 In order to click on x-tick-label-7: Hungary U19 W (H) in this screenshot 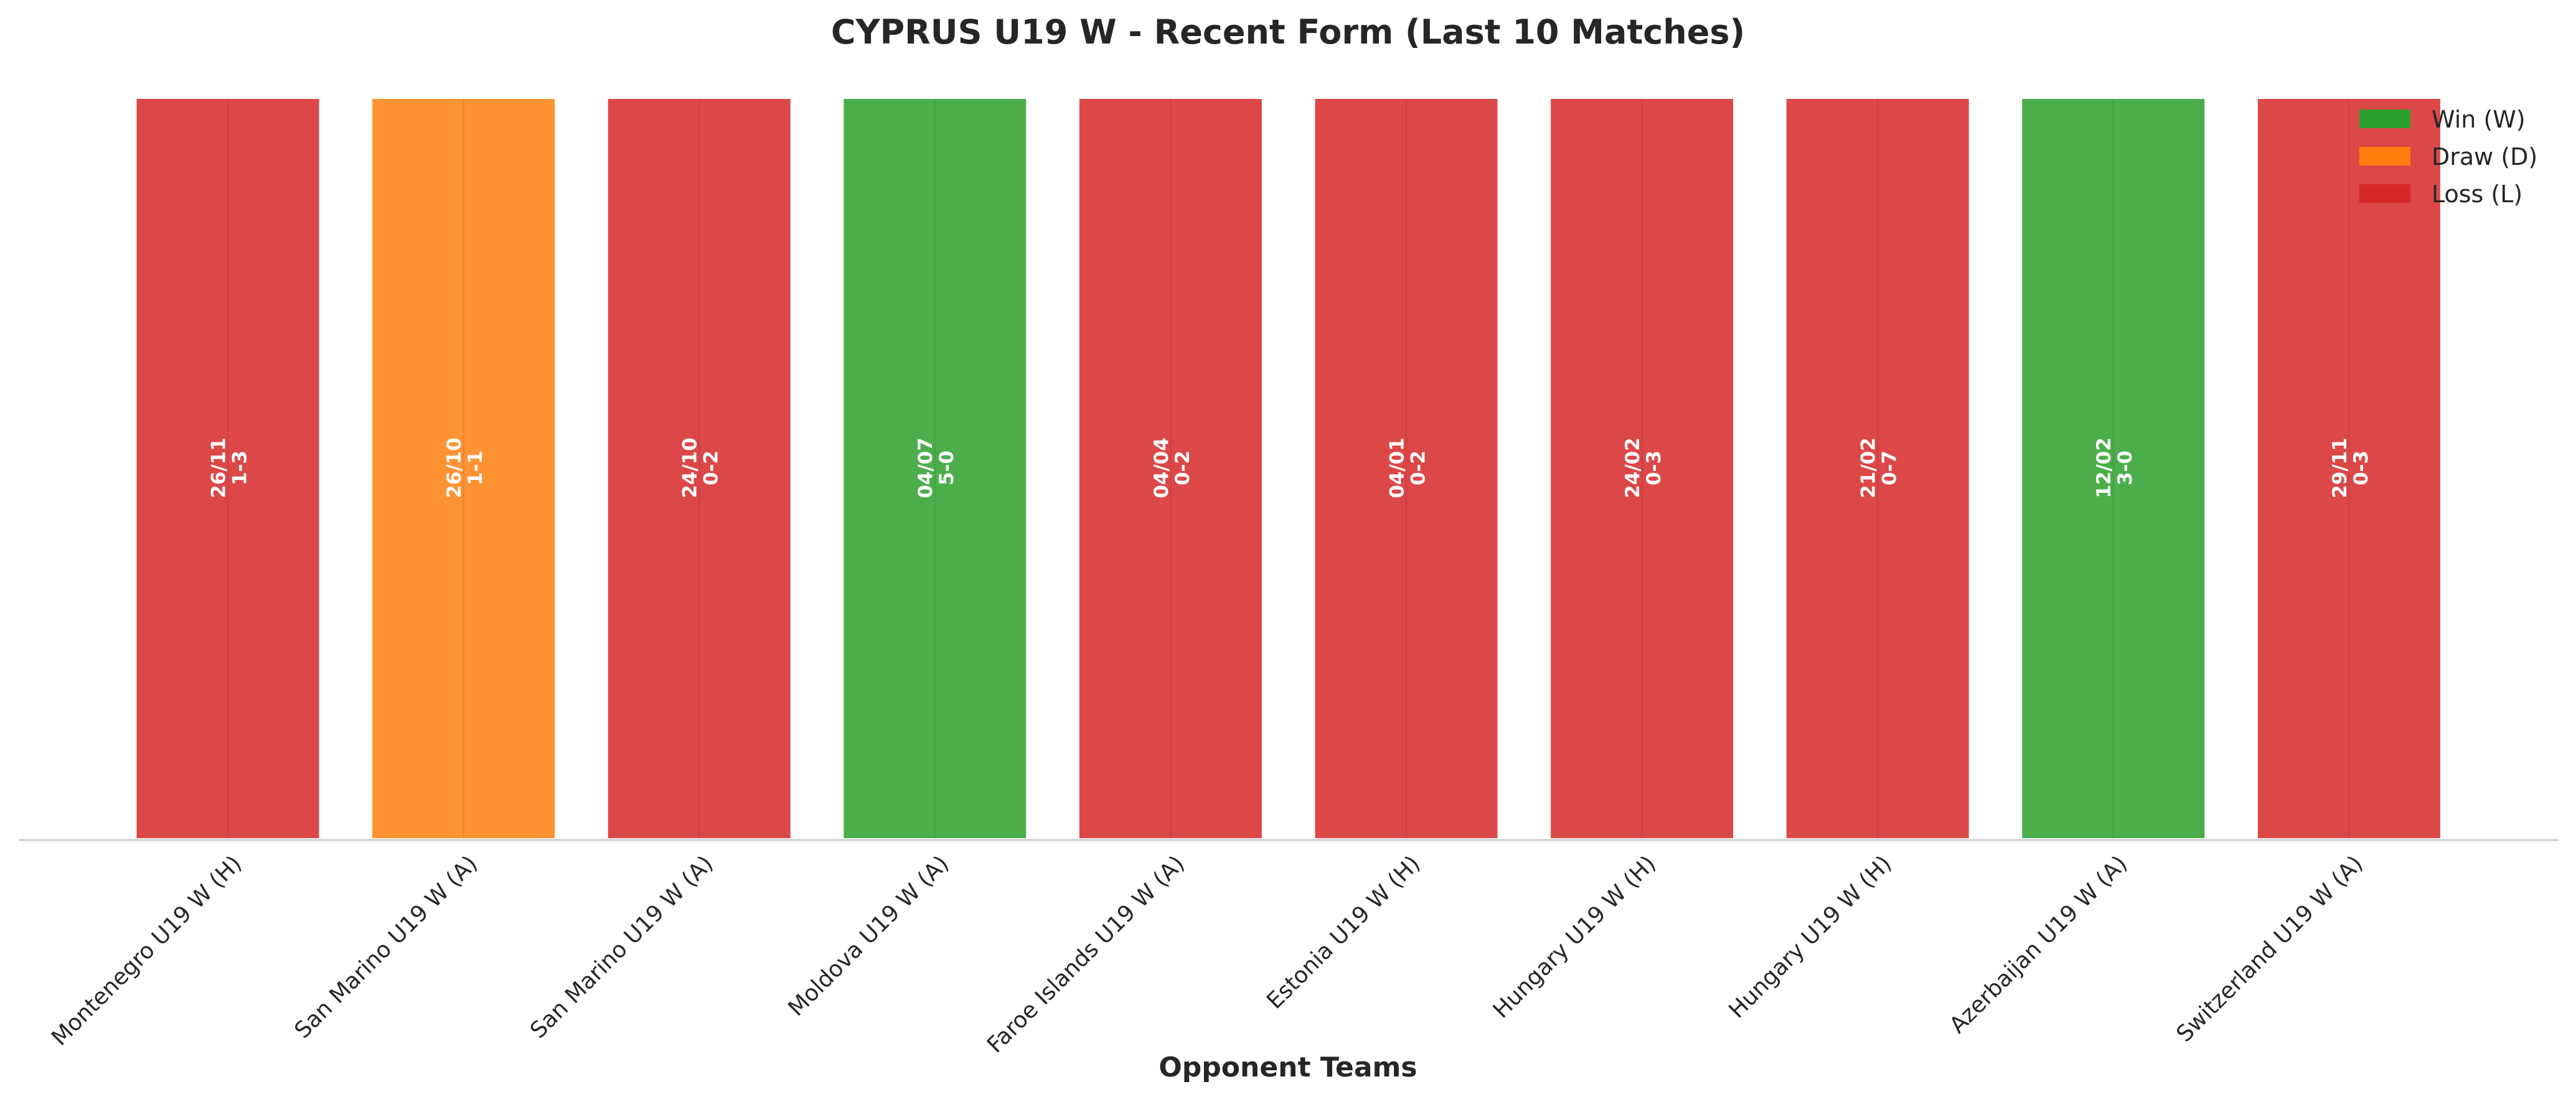, I will do `click(1574, 937)`.